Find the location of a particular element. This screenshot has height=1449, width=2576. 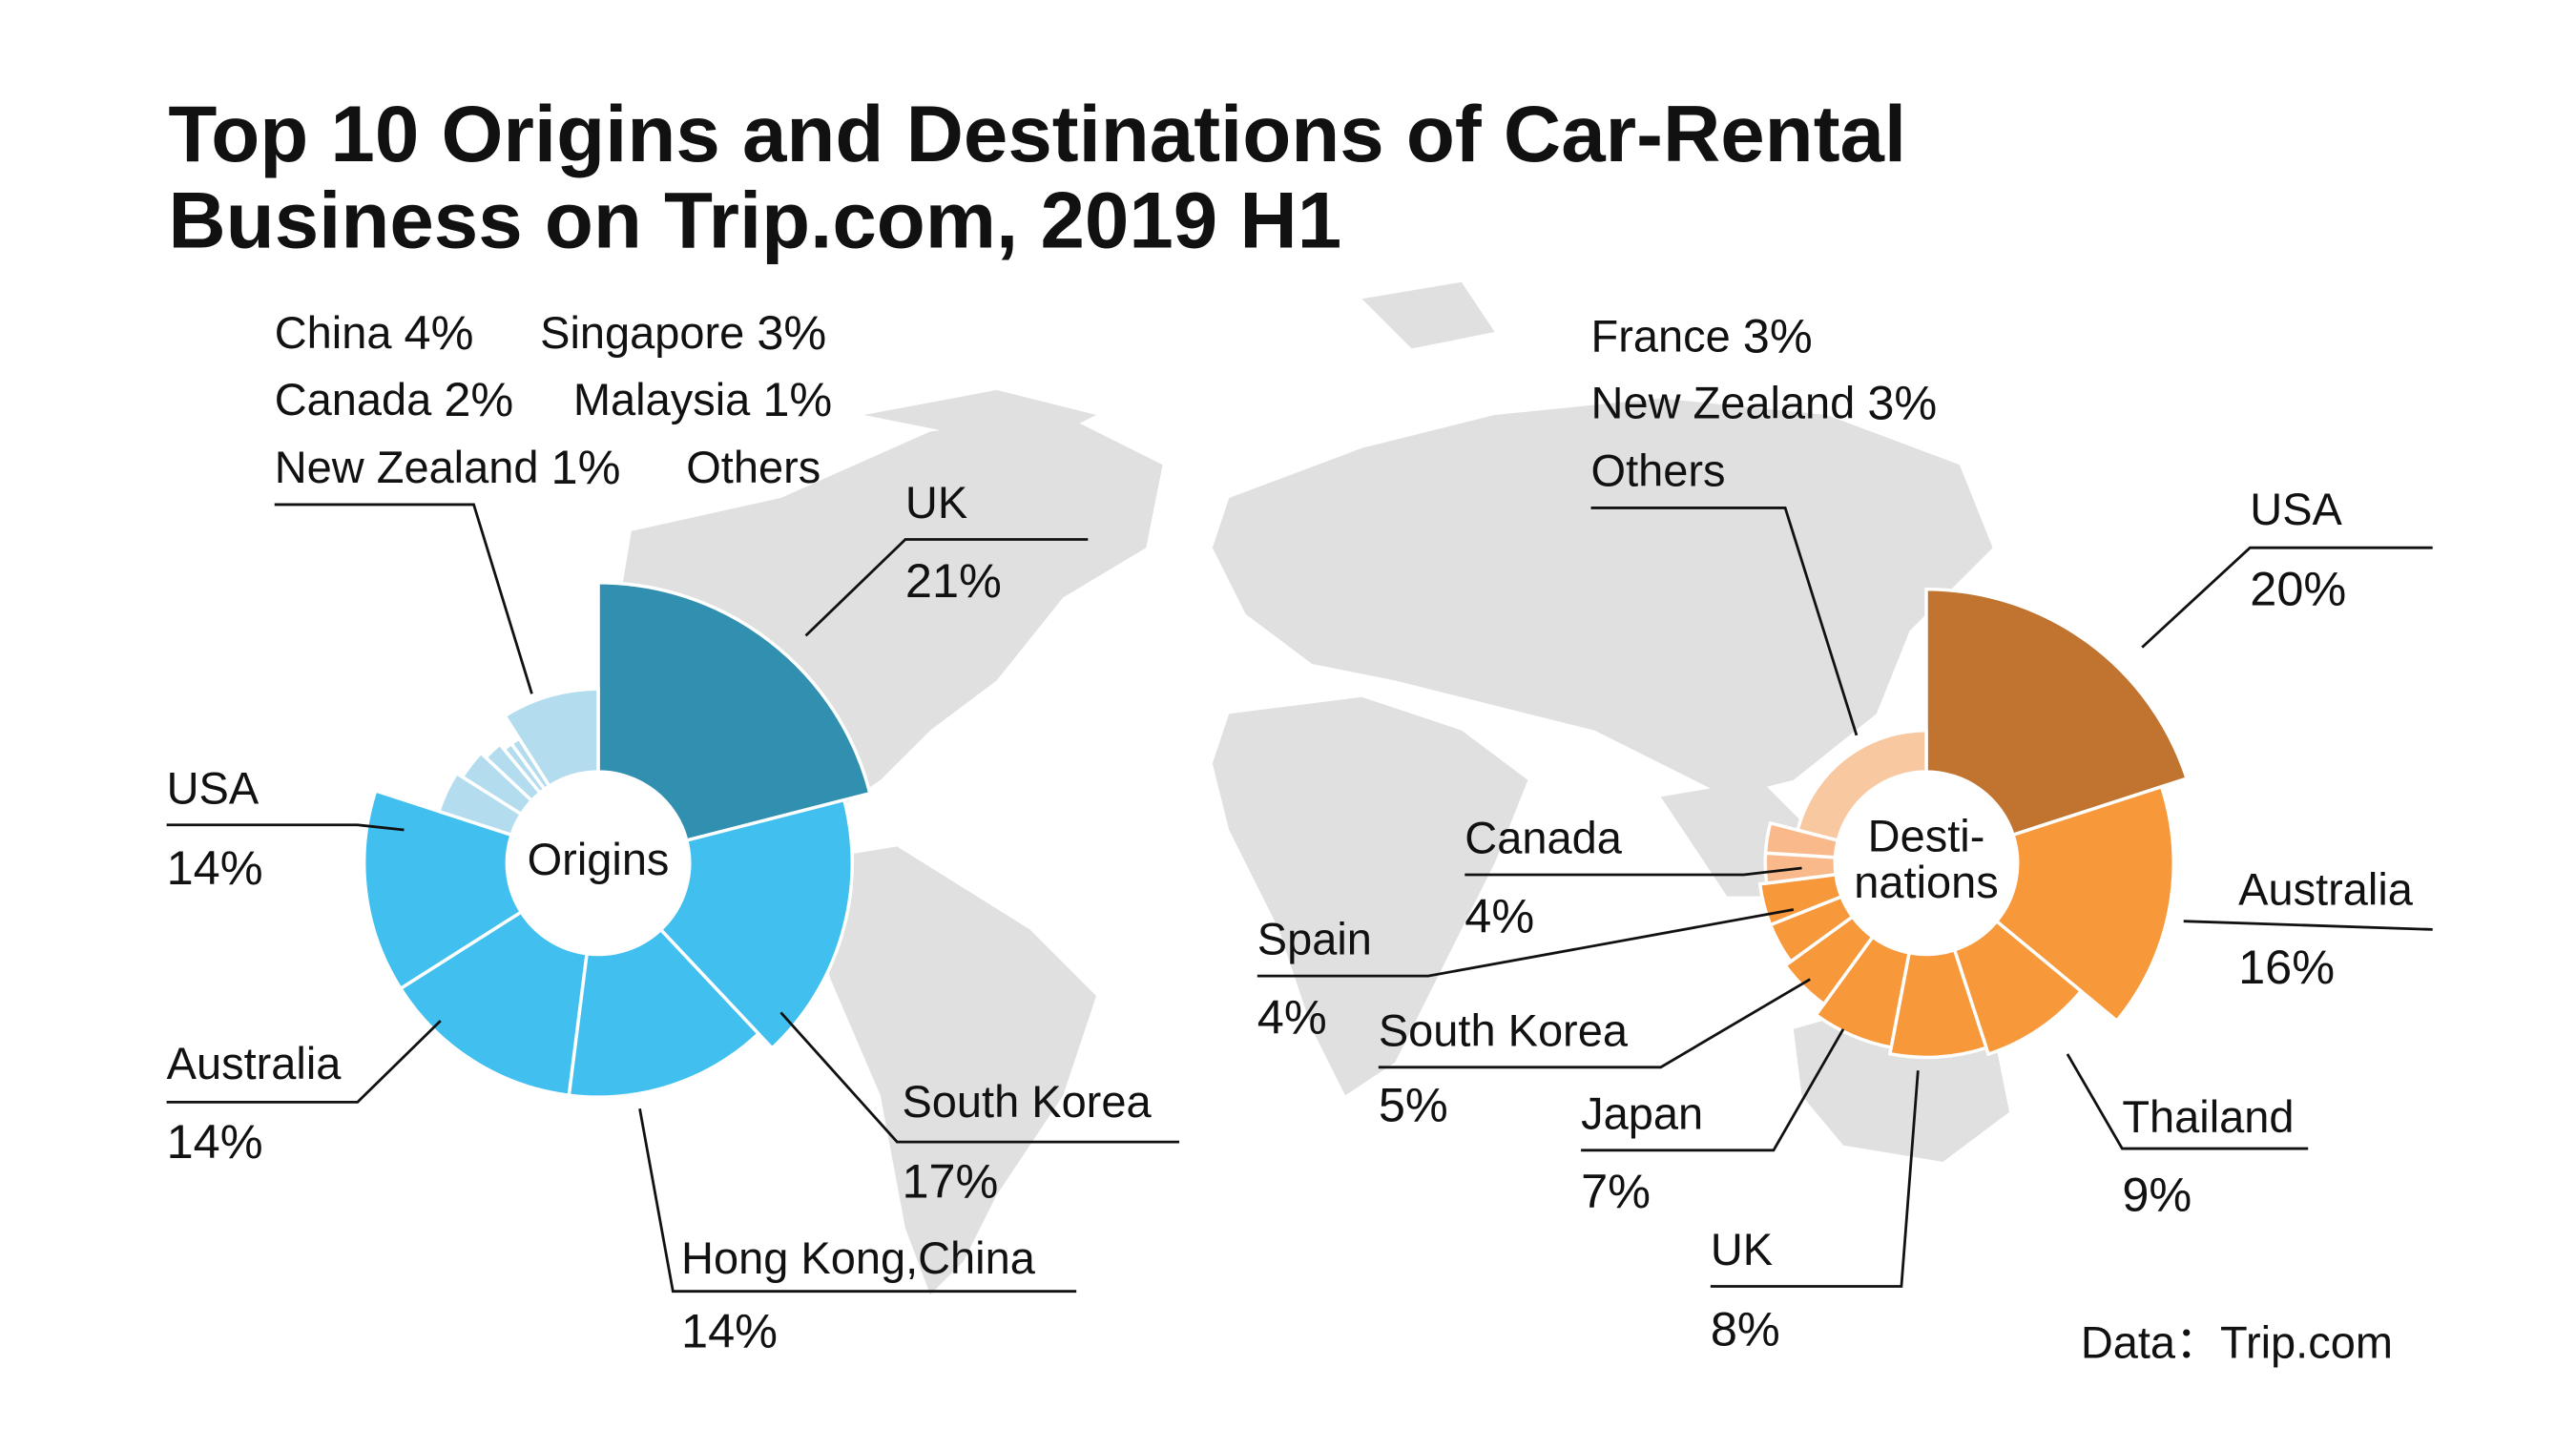

value-label: 20% is located at coordinates (2298, 588).